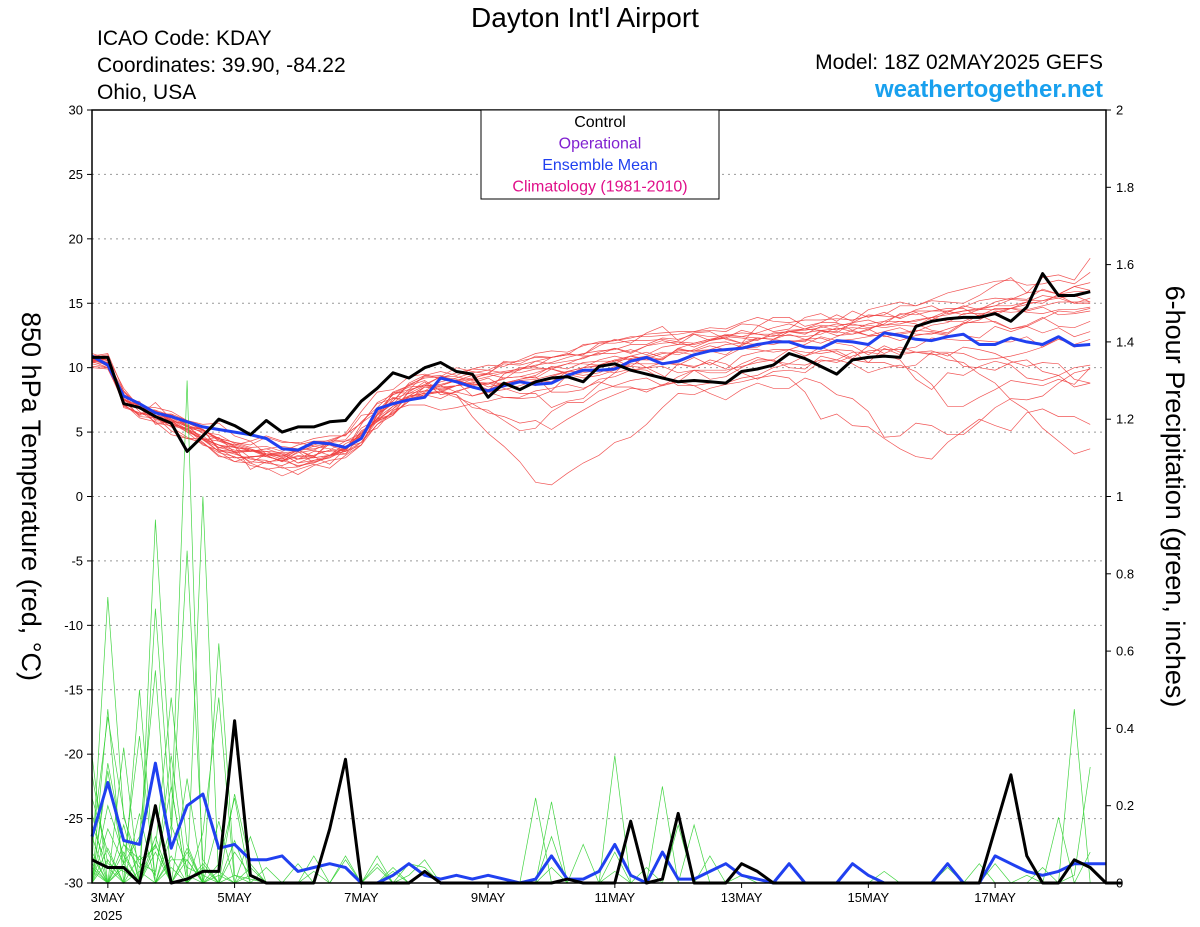 Image resolution: width=1200 pixels, height=927 pixels. What do you see at coordinates (76, 110) in the screenshot?
I see `left-tick-label: 30` at bounding box center [76, 110].